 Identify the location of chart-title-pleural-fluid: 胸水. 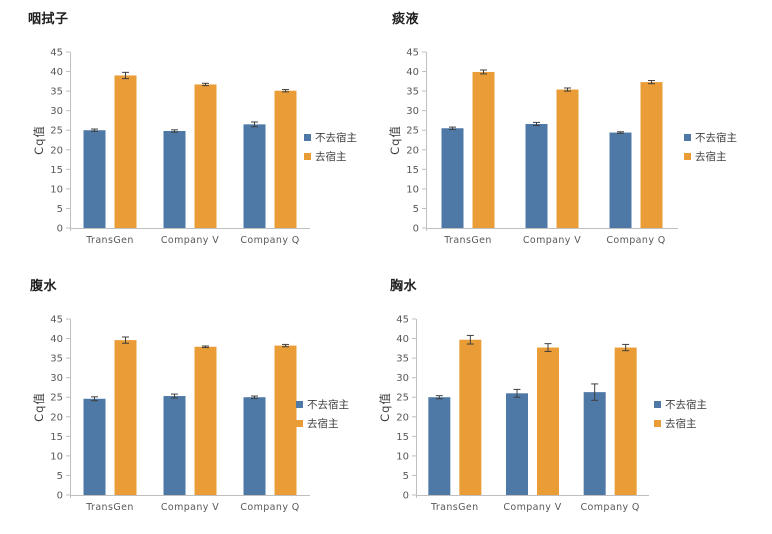
(404, 286).